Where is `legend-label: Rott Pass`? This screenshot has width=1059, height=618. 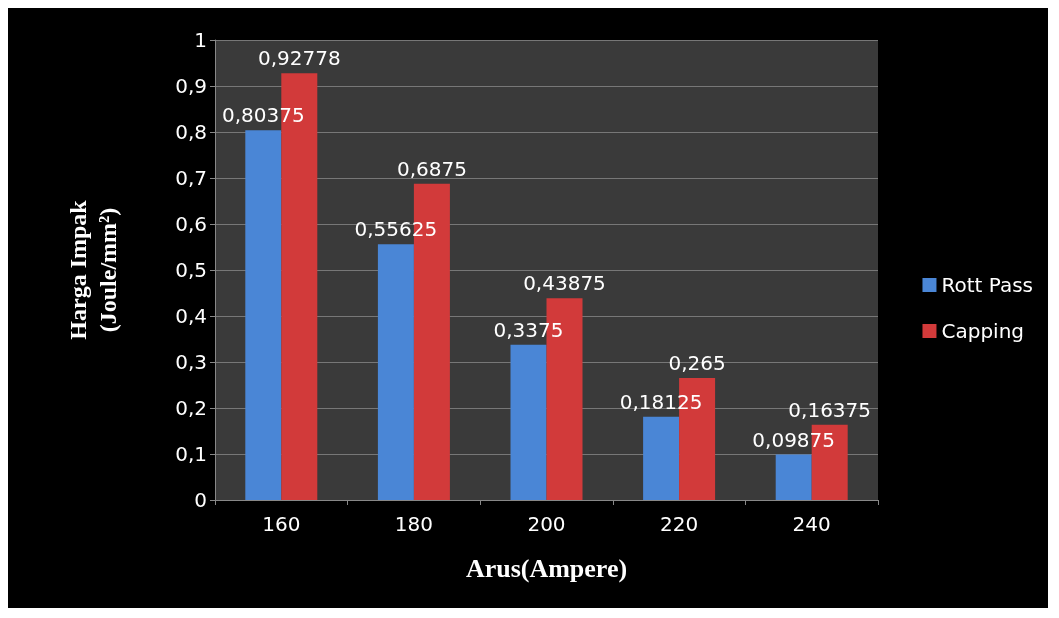
legend-label: Rott Pass is located at coordinates (987, 285).